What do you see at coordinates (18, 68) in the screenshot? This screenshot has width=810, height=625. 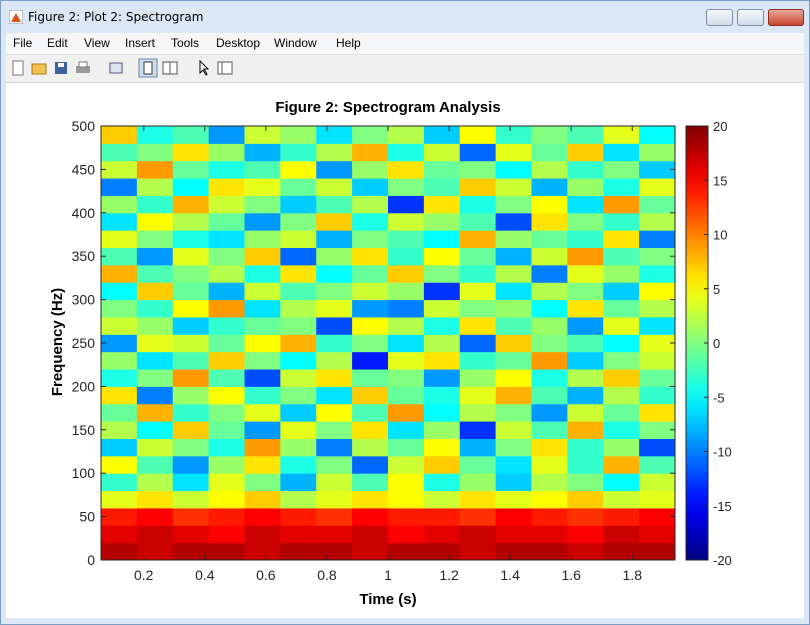 I see `new-button` at bounding box center [18, 68].